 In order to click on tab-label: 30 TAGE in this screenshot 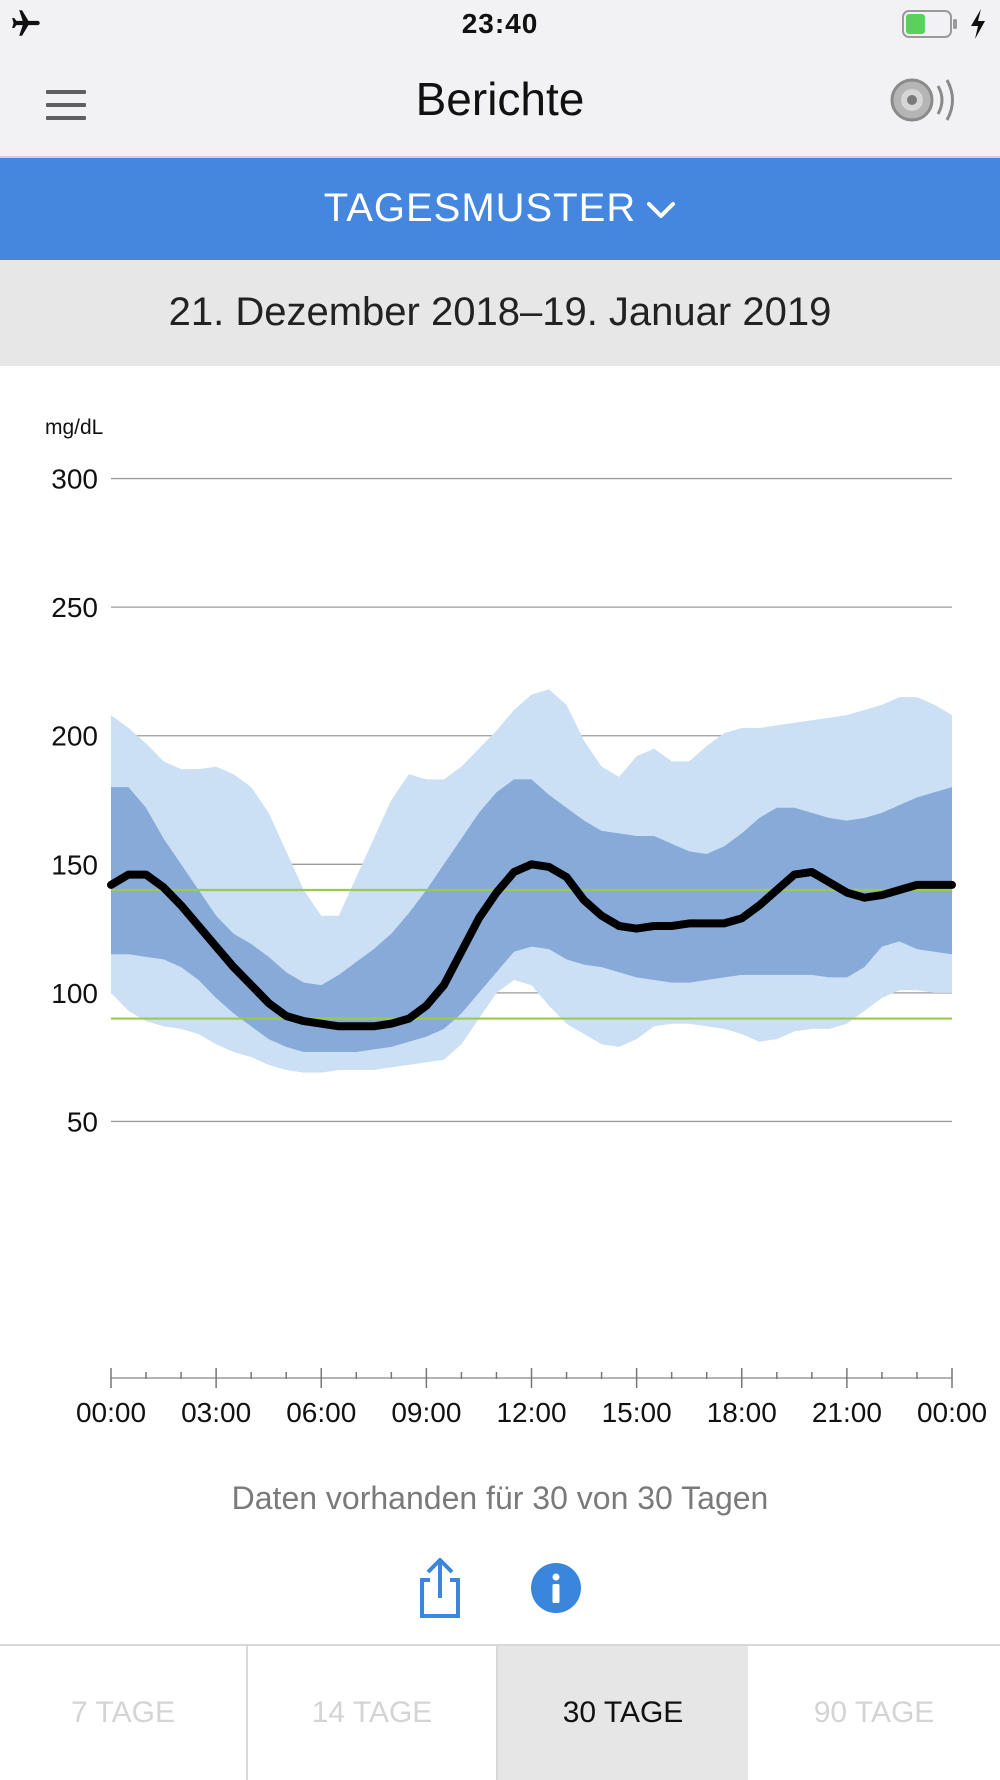, I will do `click(623, 1712)`.